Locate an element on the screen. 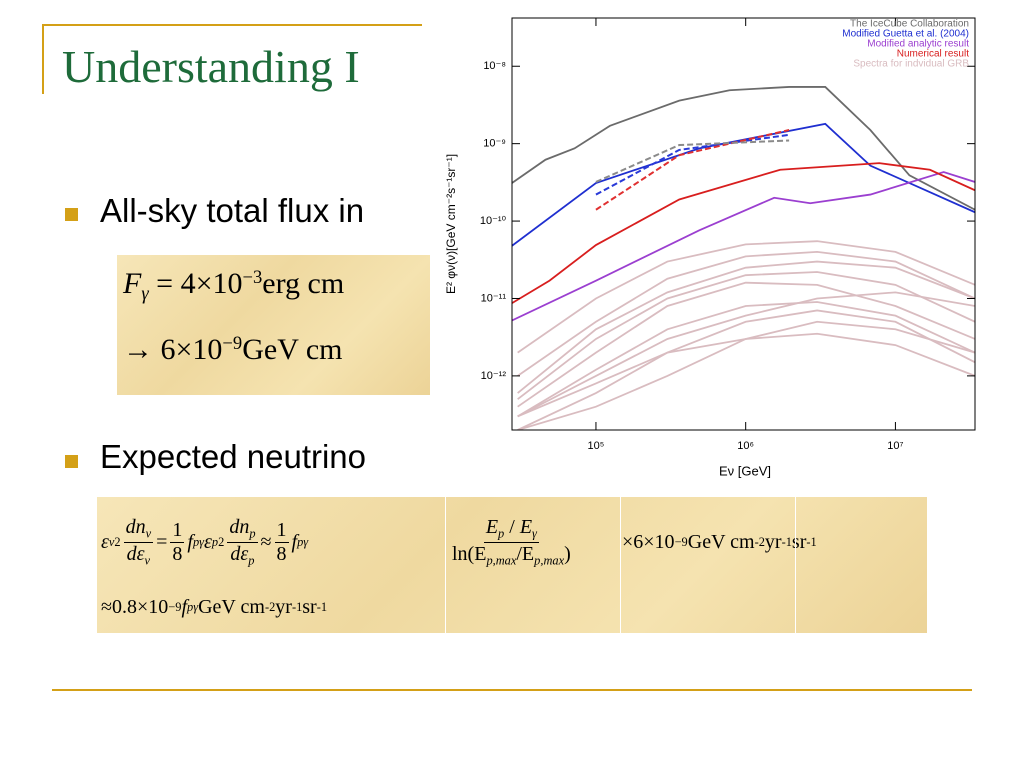  formula-cell: Ep / Eγ ln(Ep,max/Ep,max) is located at coordinates (511, 542).